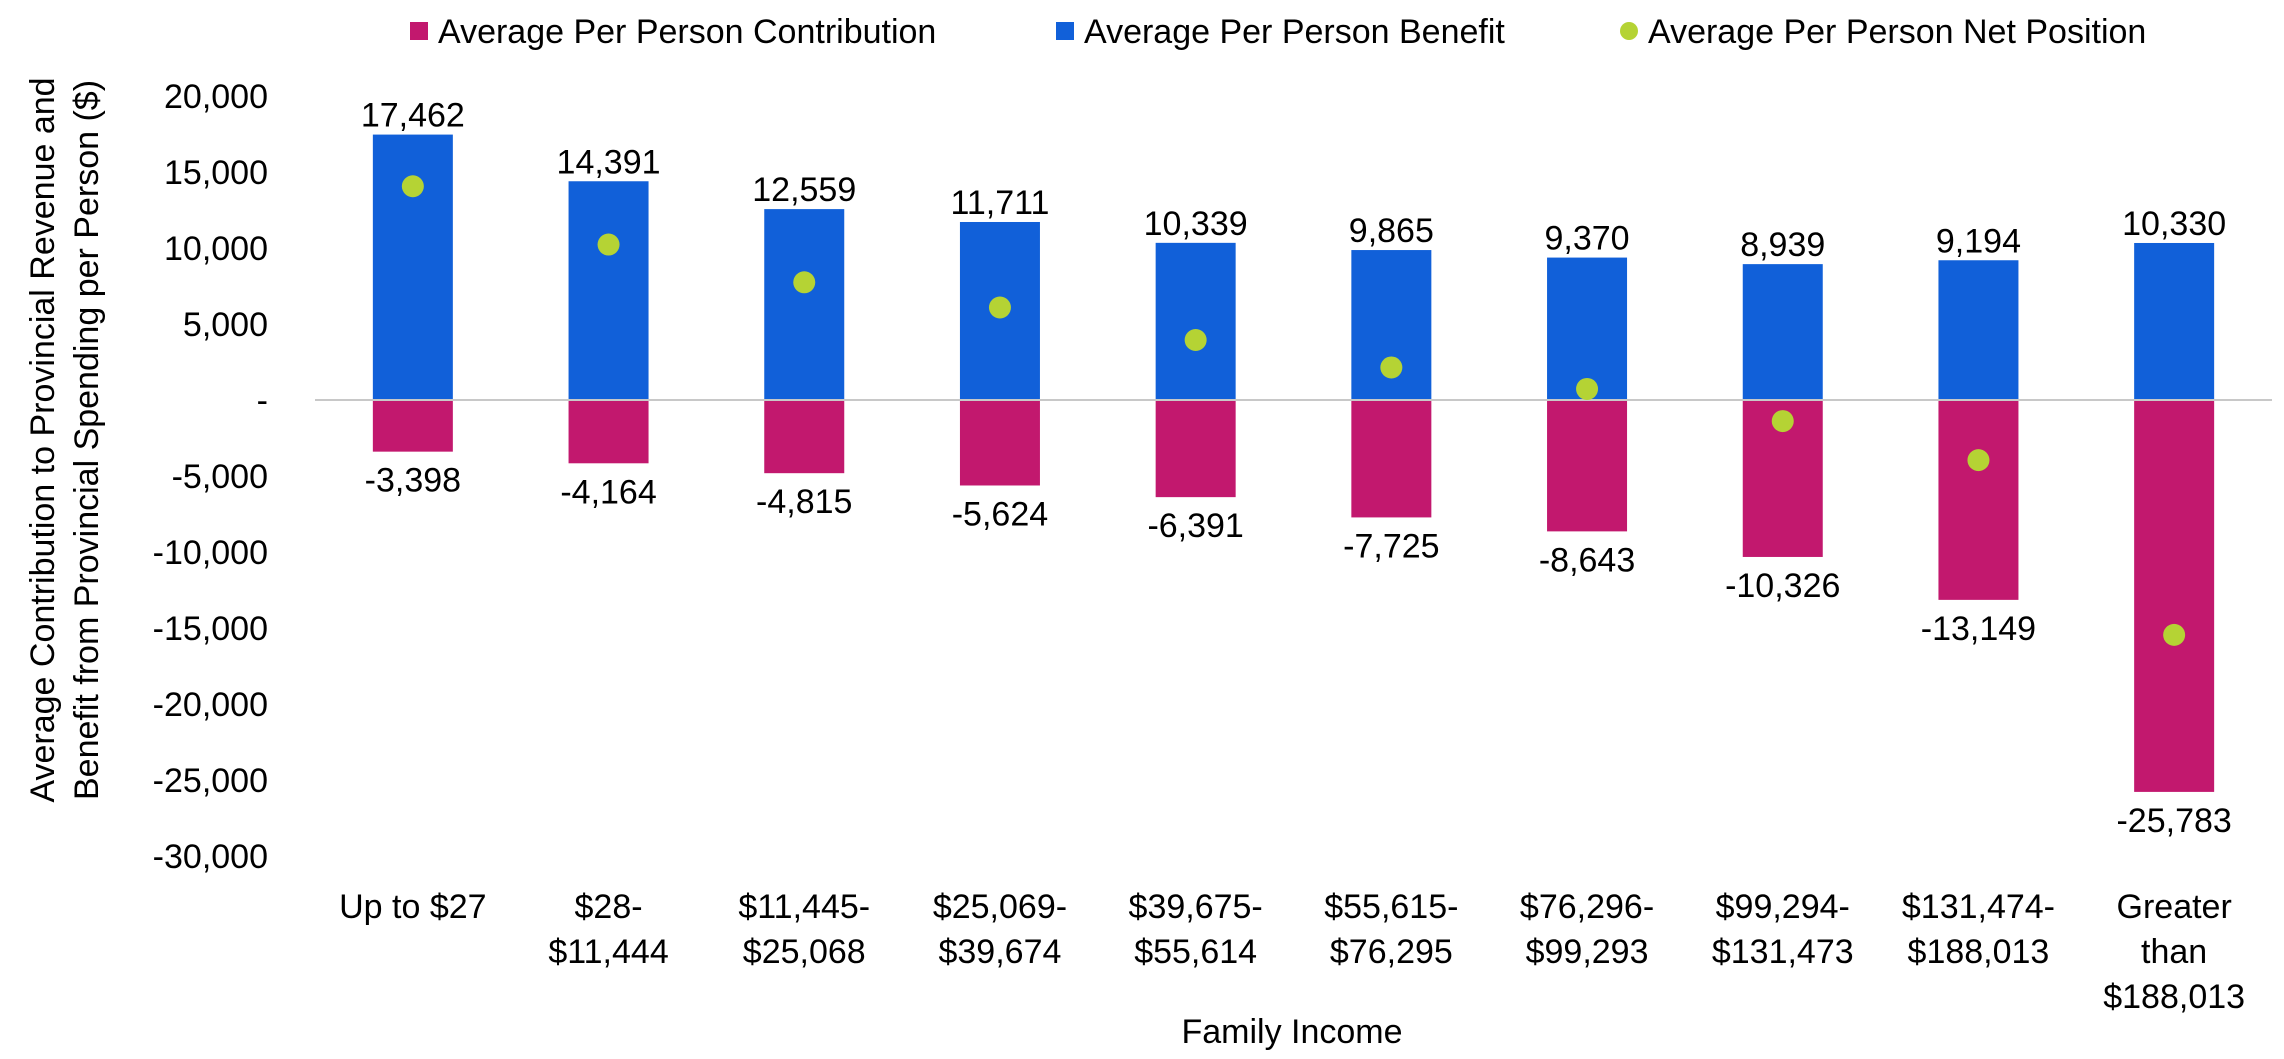 This screenshot has height=1059, width=2284. I want to click on contribution-data-label: -13,149, so click(1978, 629).